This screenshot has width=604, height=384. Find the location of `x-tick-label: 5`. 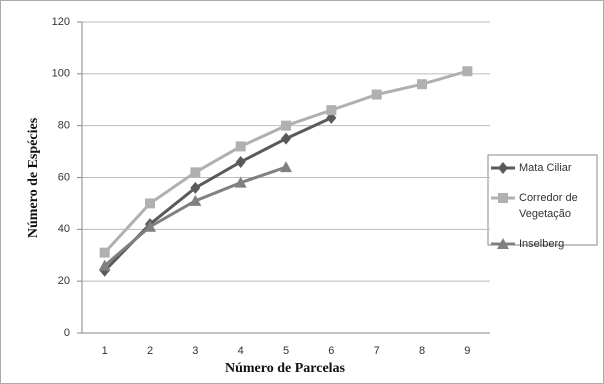

x-tick-label: 5 is located at coordinates (286, 351).